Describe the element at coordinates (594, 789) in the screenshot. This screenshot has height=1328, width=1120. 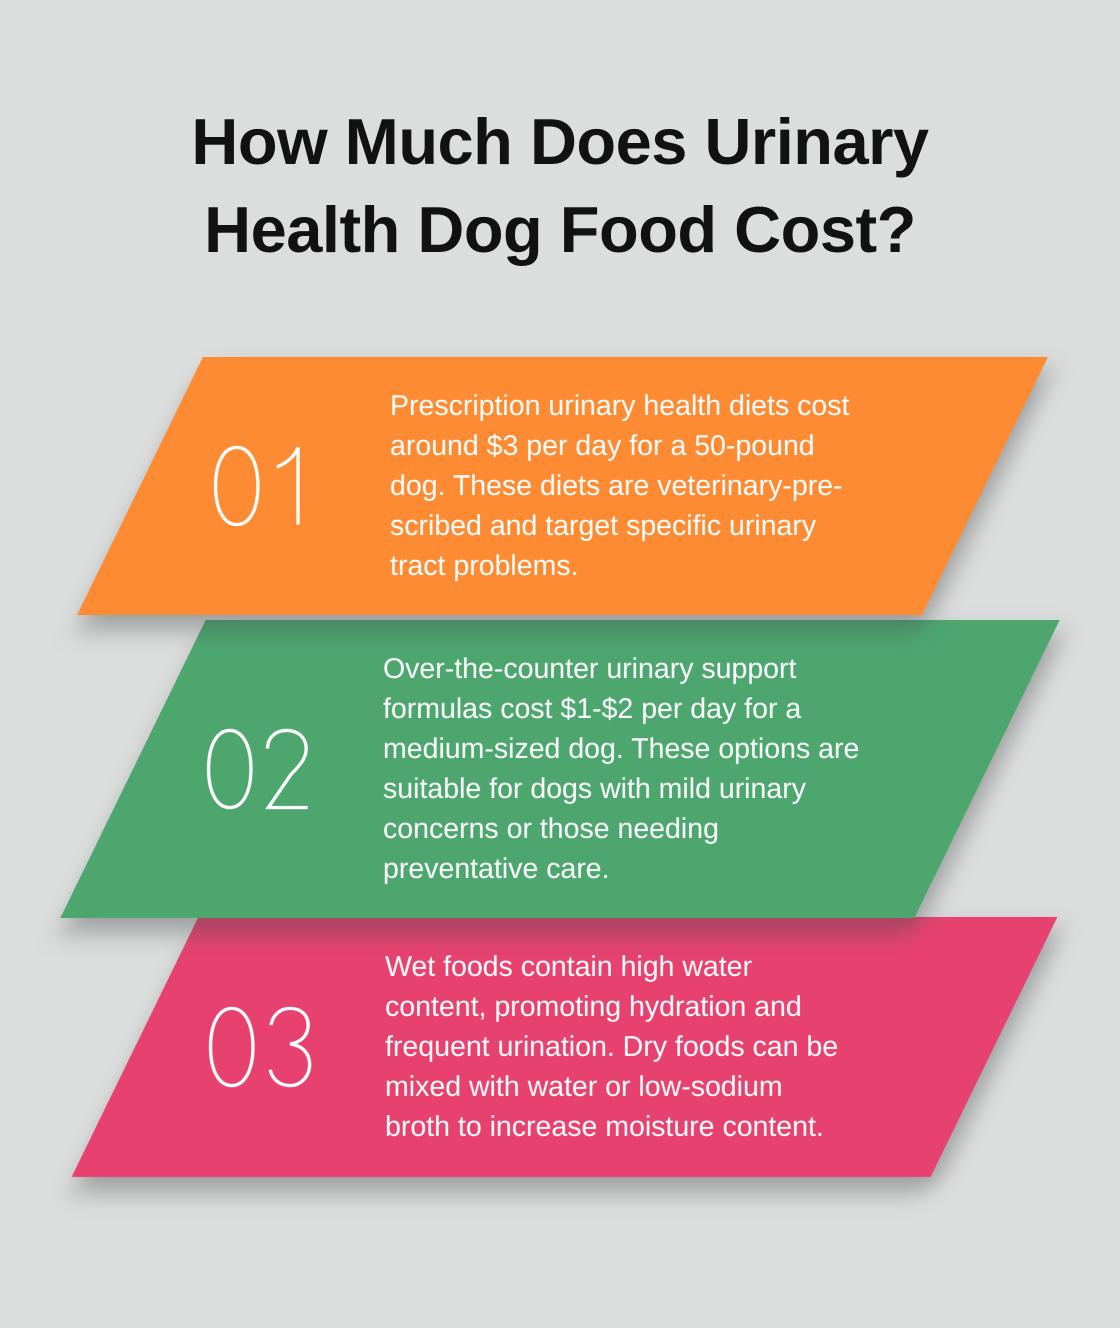
I see `step-text-line: suitable for dogs with mild urinary` at that location.